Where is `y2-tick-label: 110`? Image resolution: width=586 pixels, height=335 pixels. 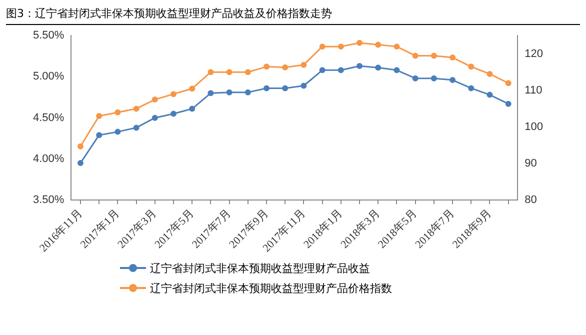
y2-tick-label: 110 is located at coordinates (533, 90).